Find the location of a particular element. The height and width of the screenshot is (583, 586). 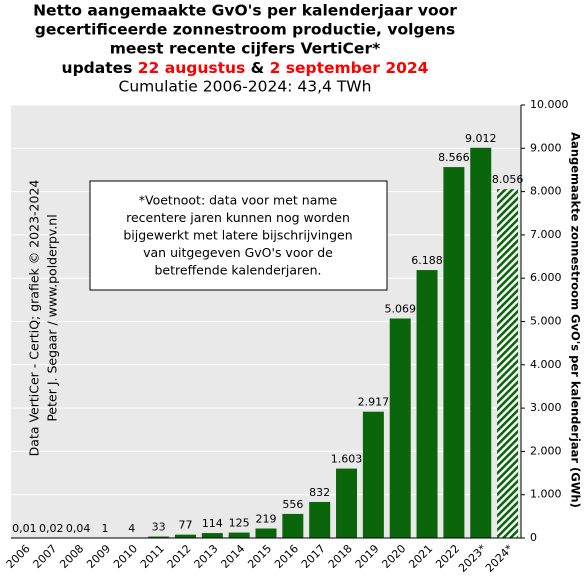

value-label: 0,01 is located at coordinates (24, 528).